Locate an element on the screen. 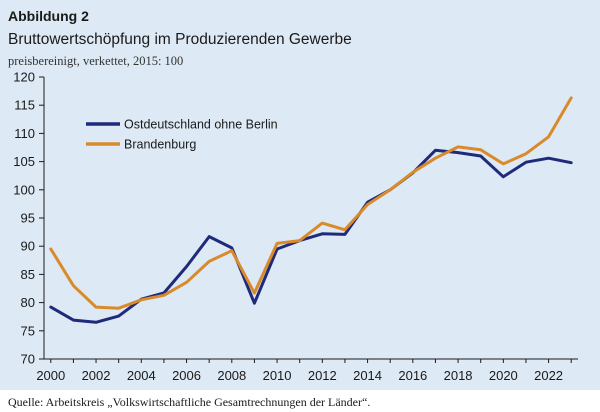 The height and width of the screenshot is (412, 600). x-tick-label: 2014 is located at coordinates (367, 375).